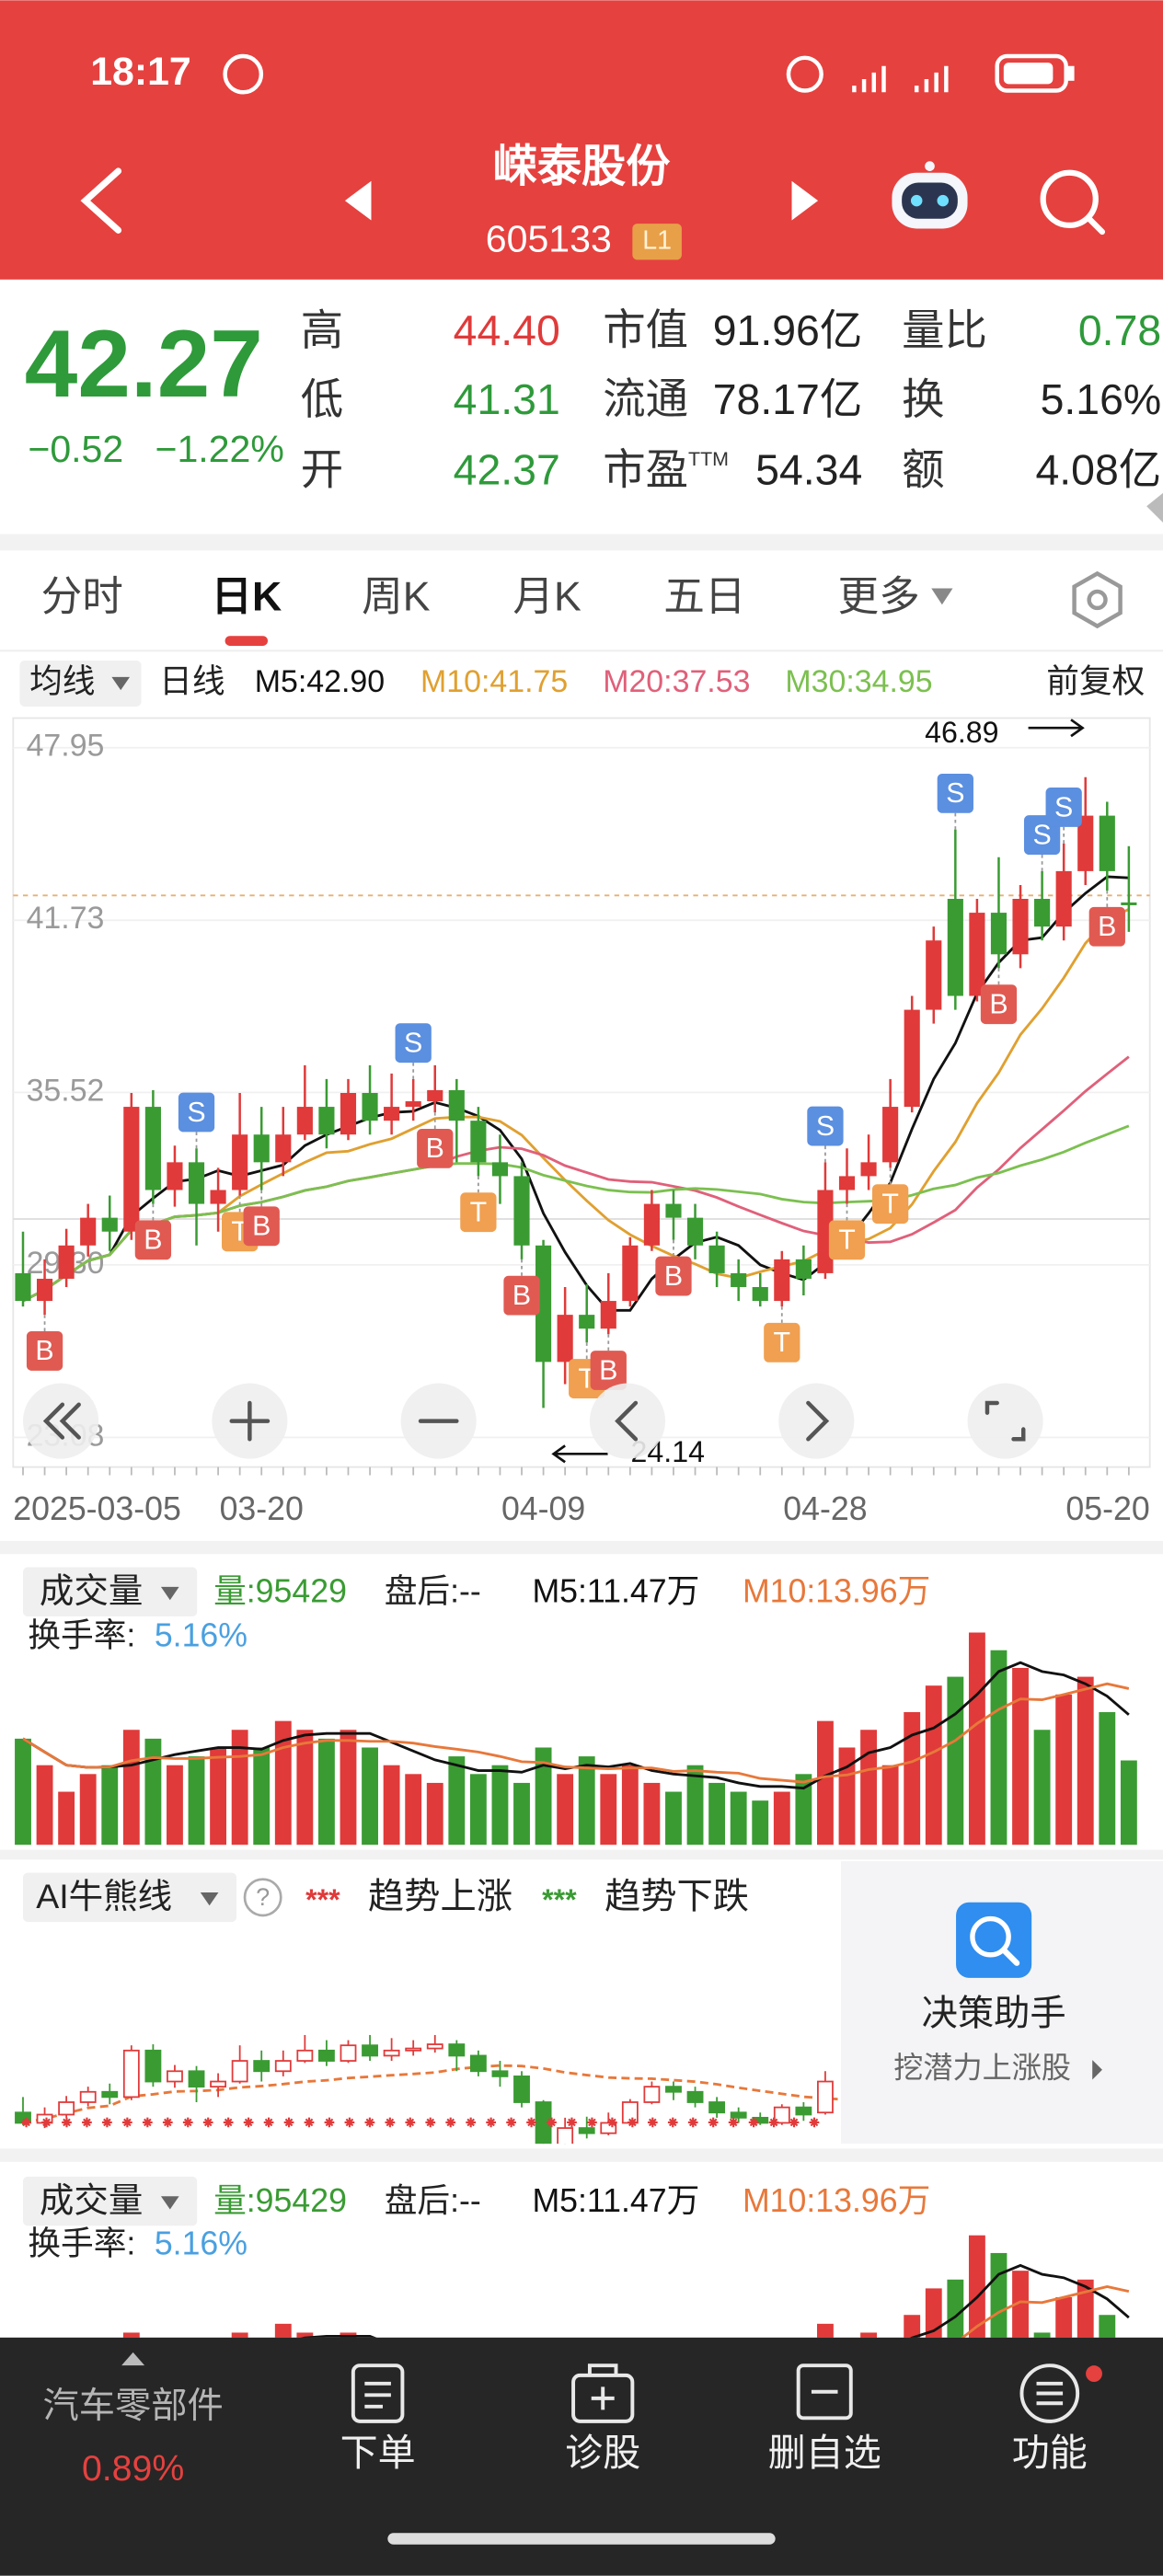  I want to click on ma-selector-bg, so click(81, 684).